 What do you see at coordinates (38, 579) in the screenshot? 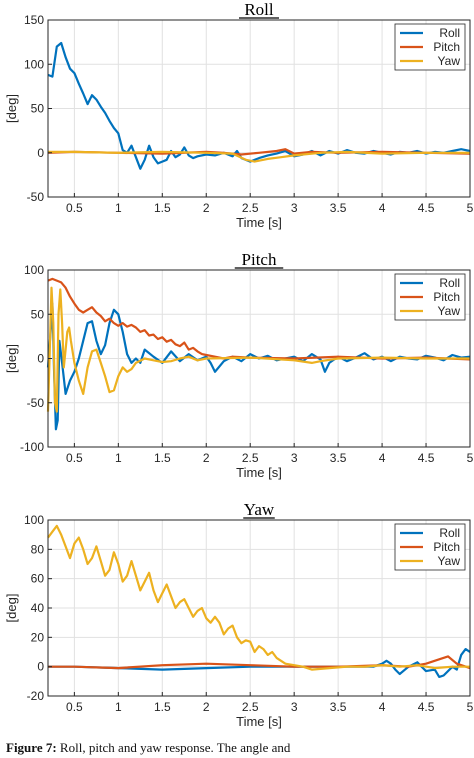
I see `y-tick-label: 60` at bounding box center [38, 579].